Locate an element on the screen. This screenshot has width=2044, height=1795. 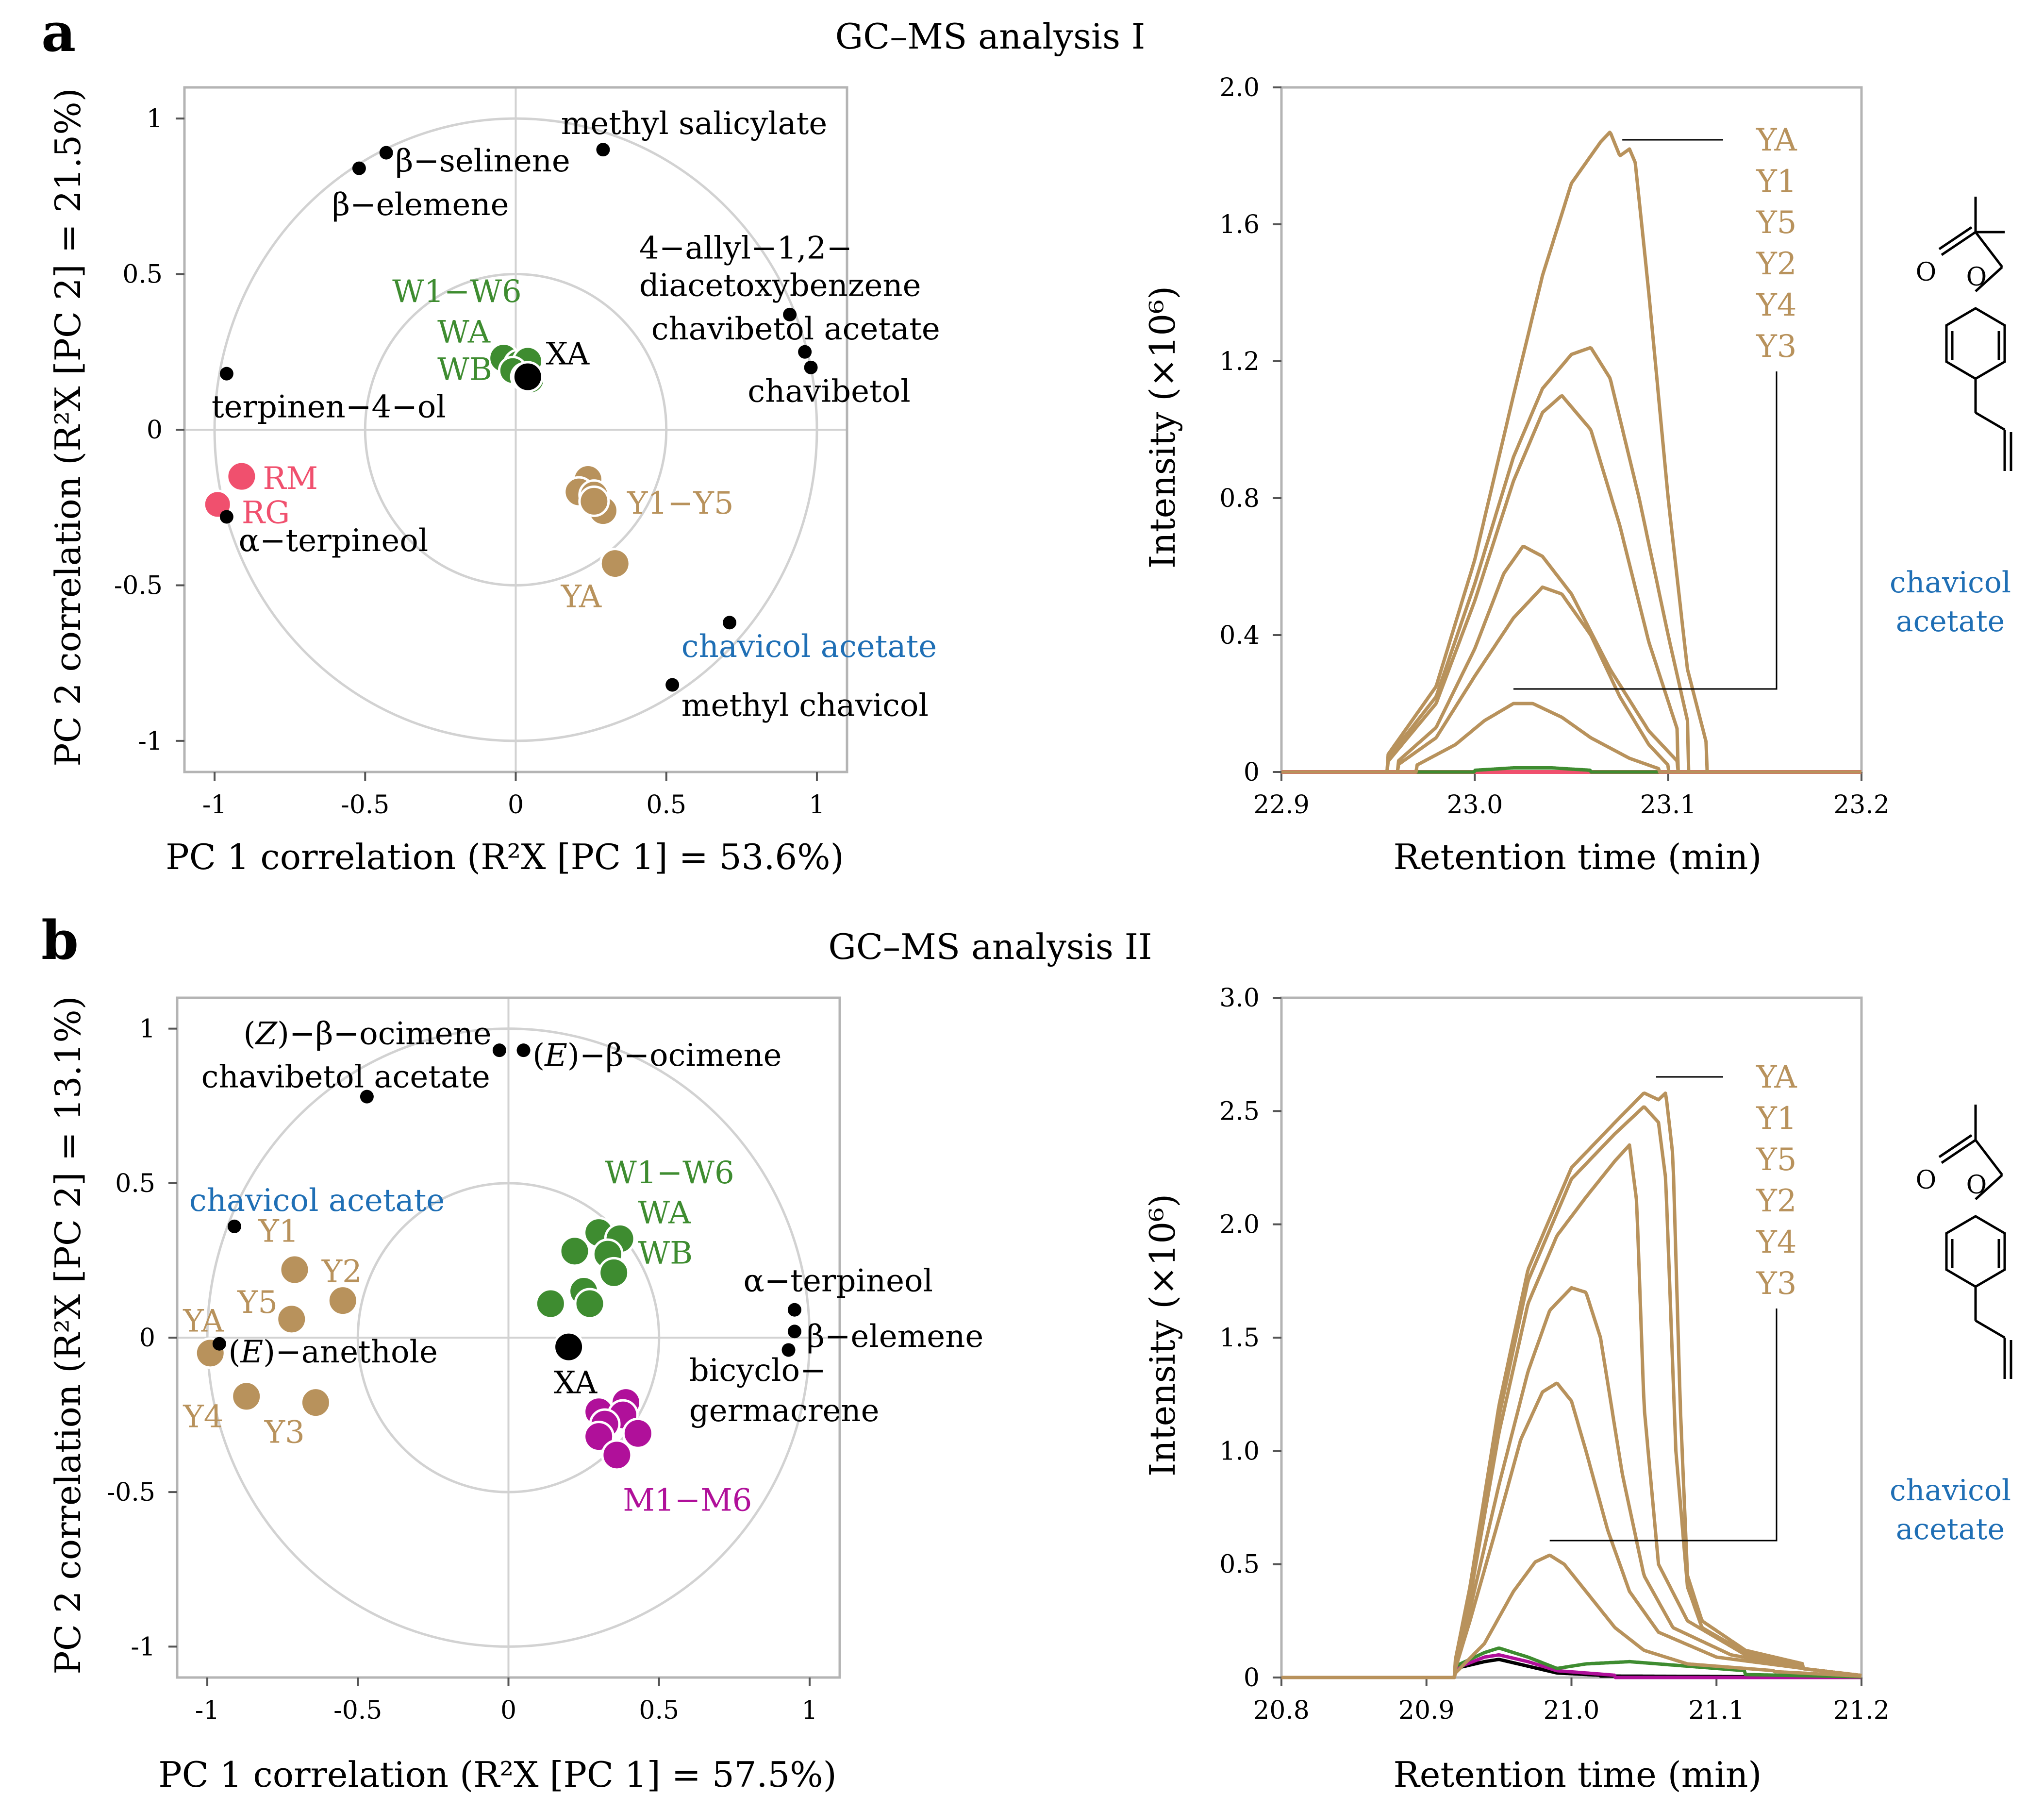
x-tick-label: 21.1 is located at coordinates (1717, 1710).